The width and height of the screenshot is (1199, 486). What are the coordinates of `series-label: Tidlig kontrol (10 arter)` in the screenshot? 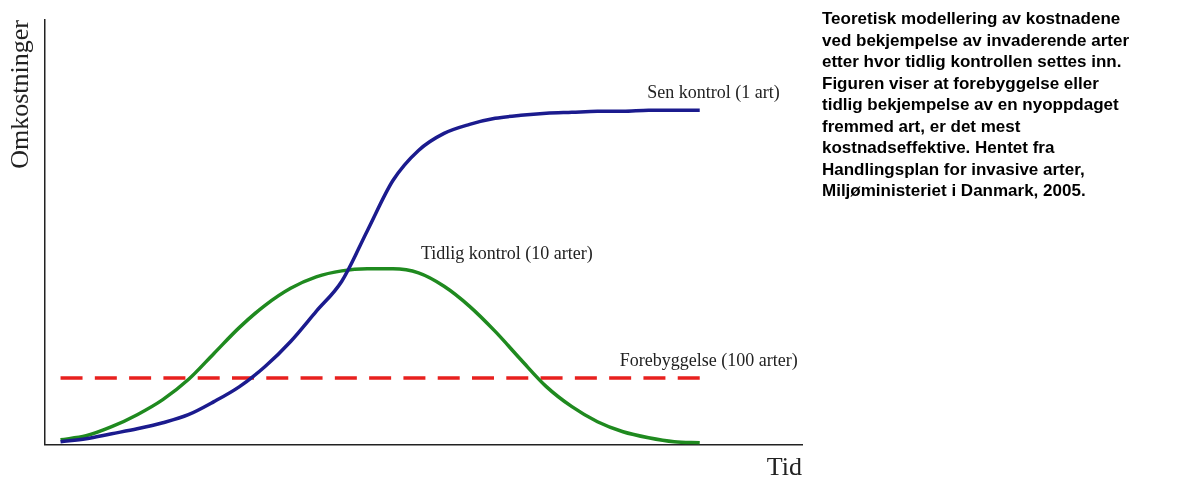 It's located at (506, 253).